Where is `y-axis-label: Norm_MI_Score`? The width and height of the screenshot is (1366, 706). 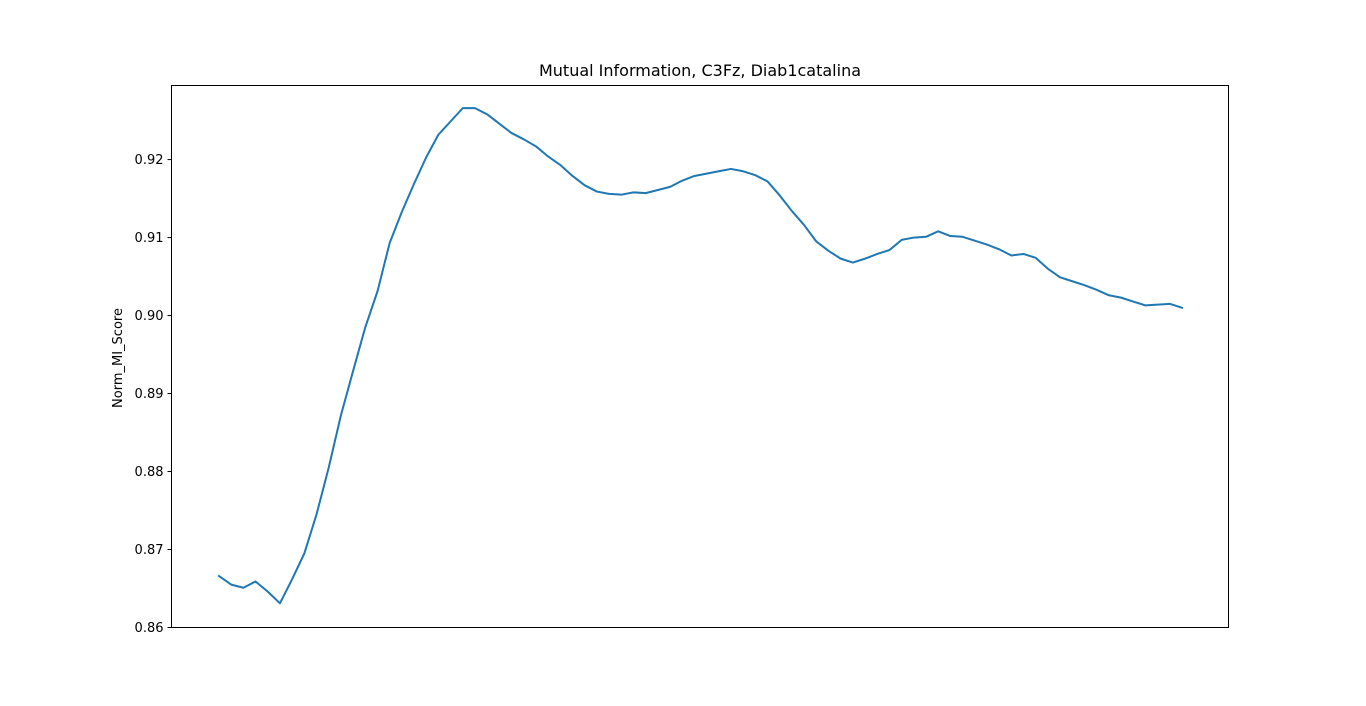
y-axis-label: Norm_MI_Score is located at coordinates (118, 358).